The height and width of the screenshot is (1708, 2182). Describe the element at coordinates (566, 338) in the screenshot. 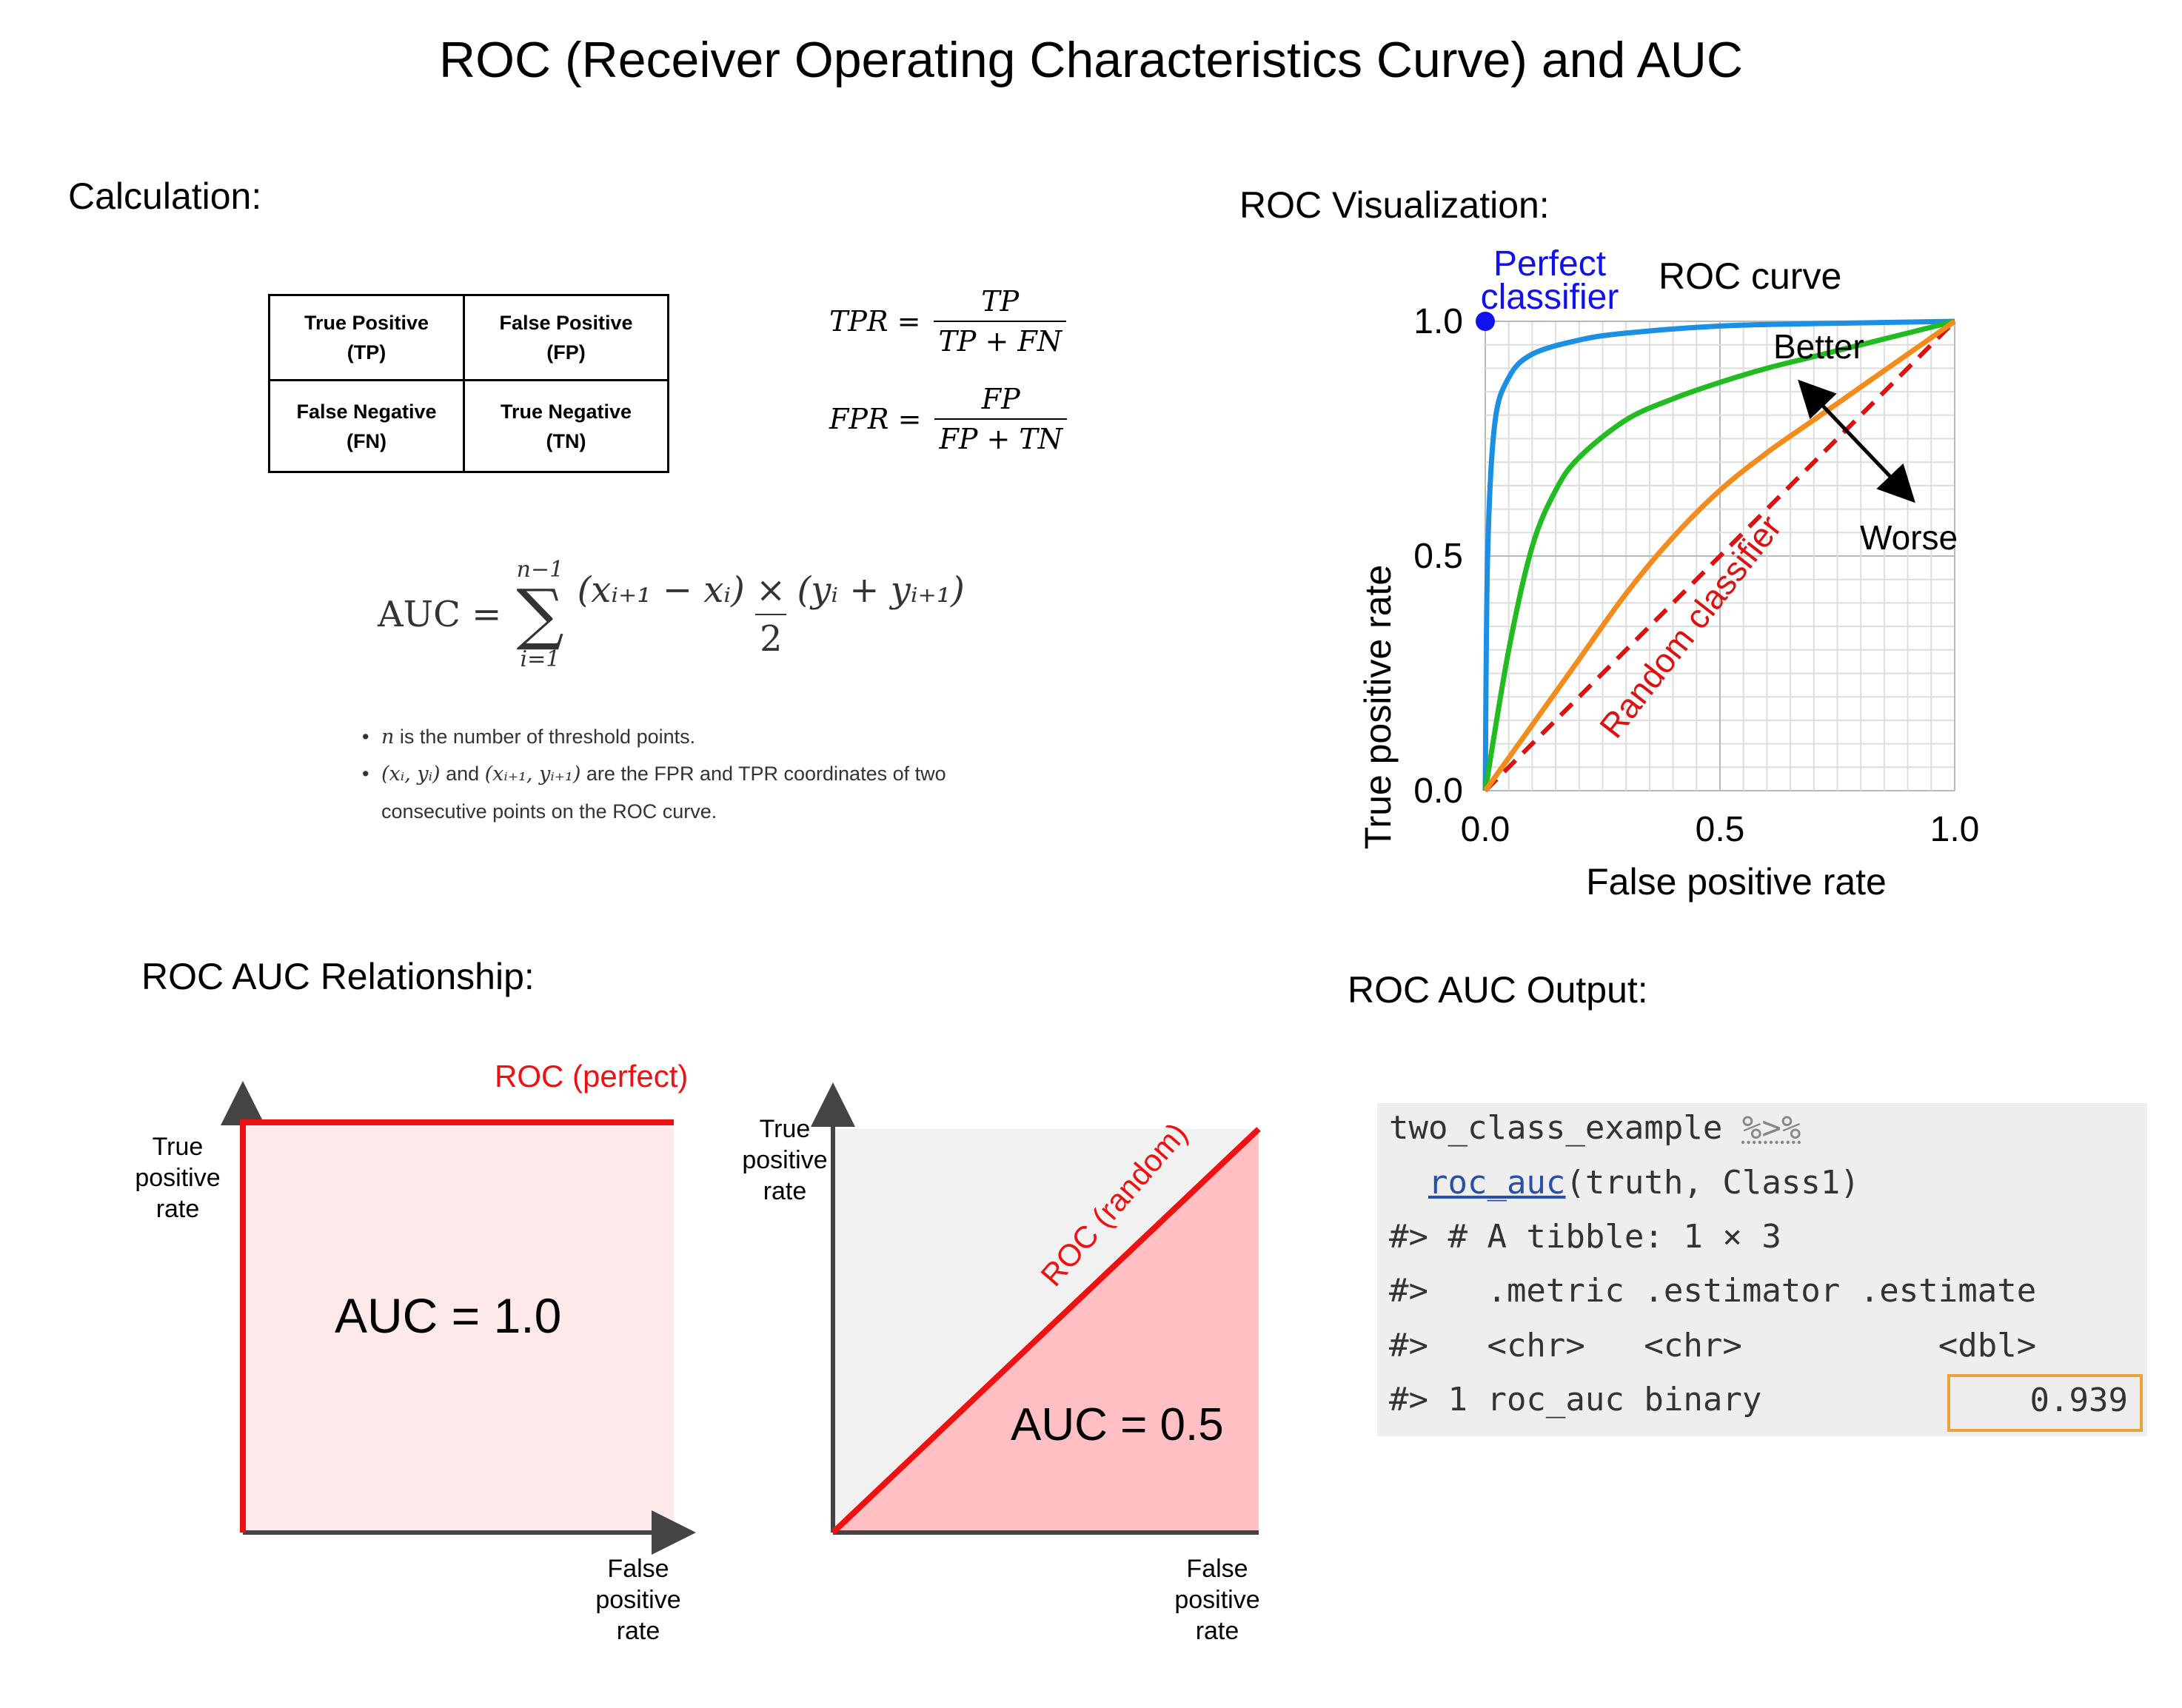

I see `cell-false-positive: False Positive (FP)` at that location.